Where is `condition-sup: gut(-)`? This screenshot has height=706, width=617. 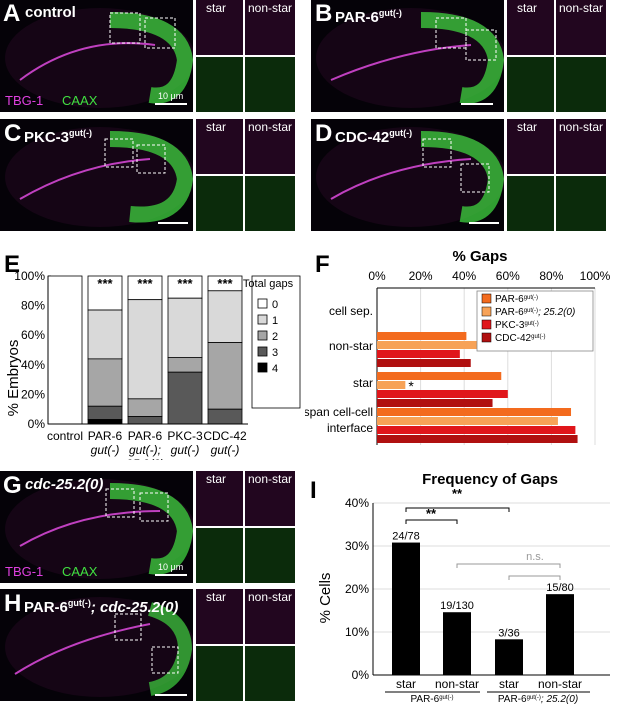
condition-sup: gut(-) is located at coordinates (390, 13).